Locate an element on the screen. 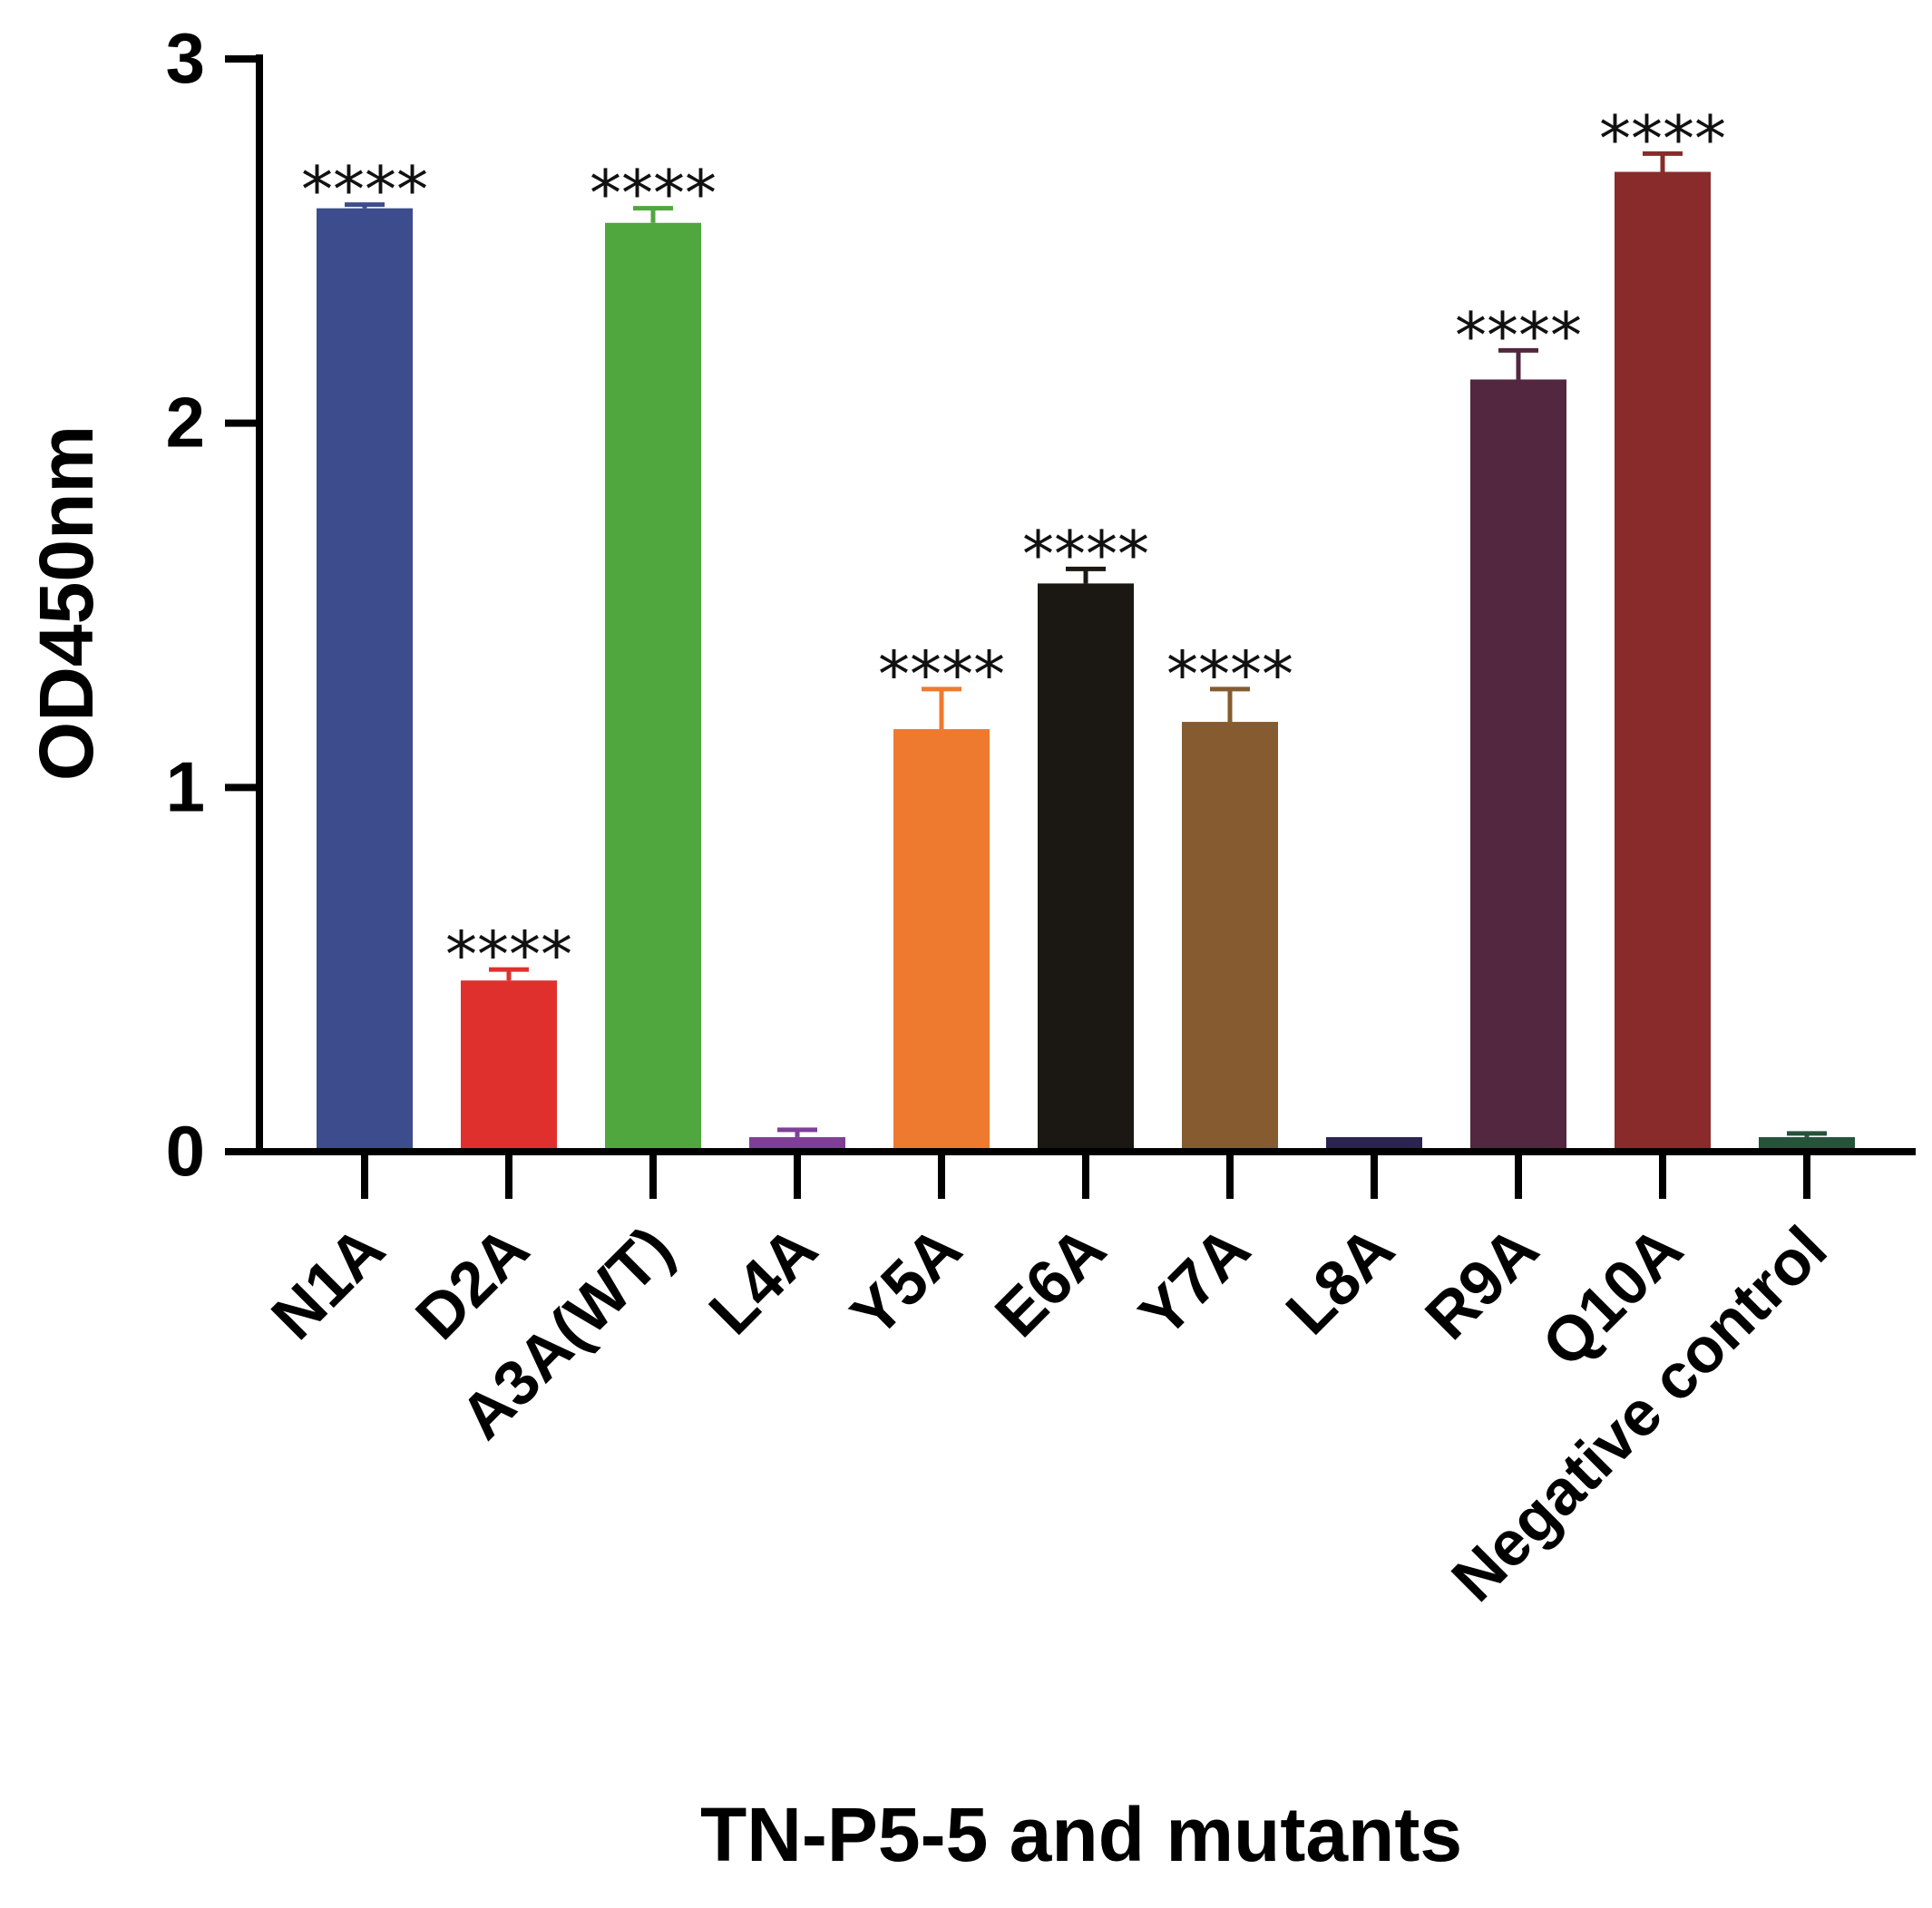 The height and width of the screenshot is (1908, 1932). bar-n1a is located at coordinates (365, 680).